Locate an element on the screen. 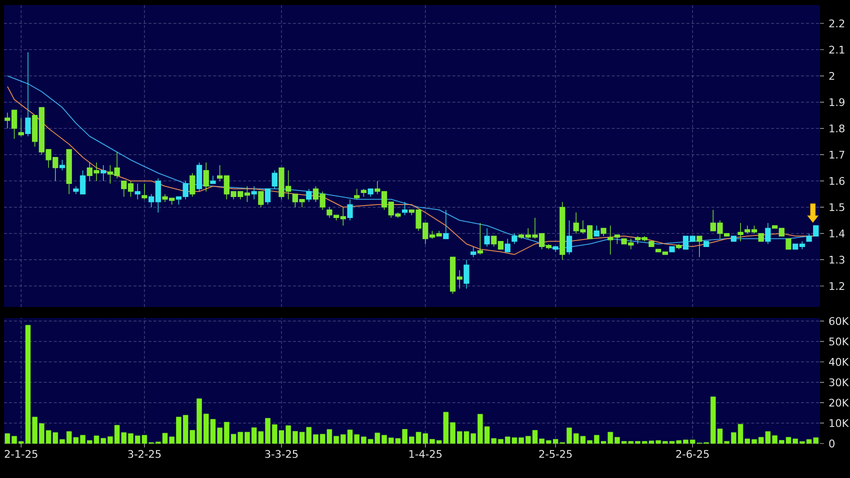 This screenshot has height=478, width=850. y-tick-label: 2 is located at coordinates (831, 76).